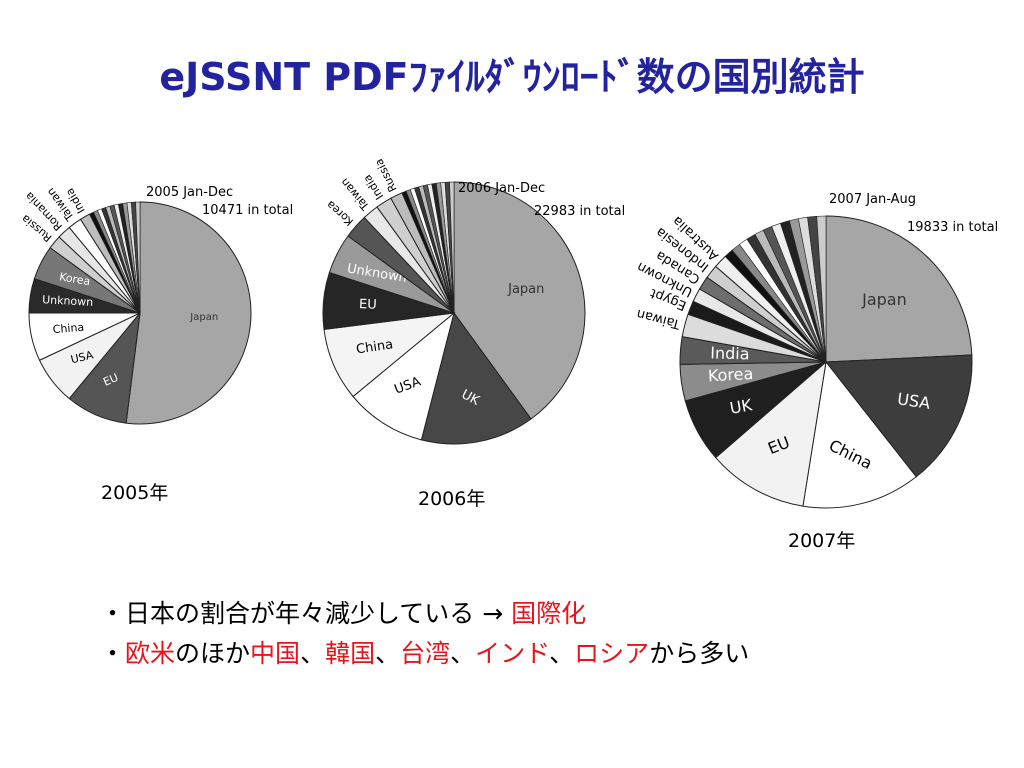  I want to click on chart-title: 2007 Jan-Aug, so click(872, 199).